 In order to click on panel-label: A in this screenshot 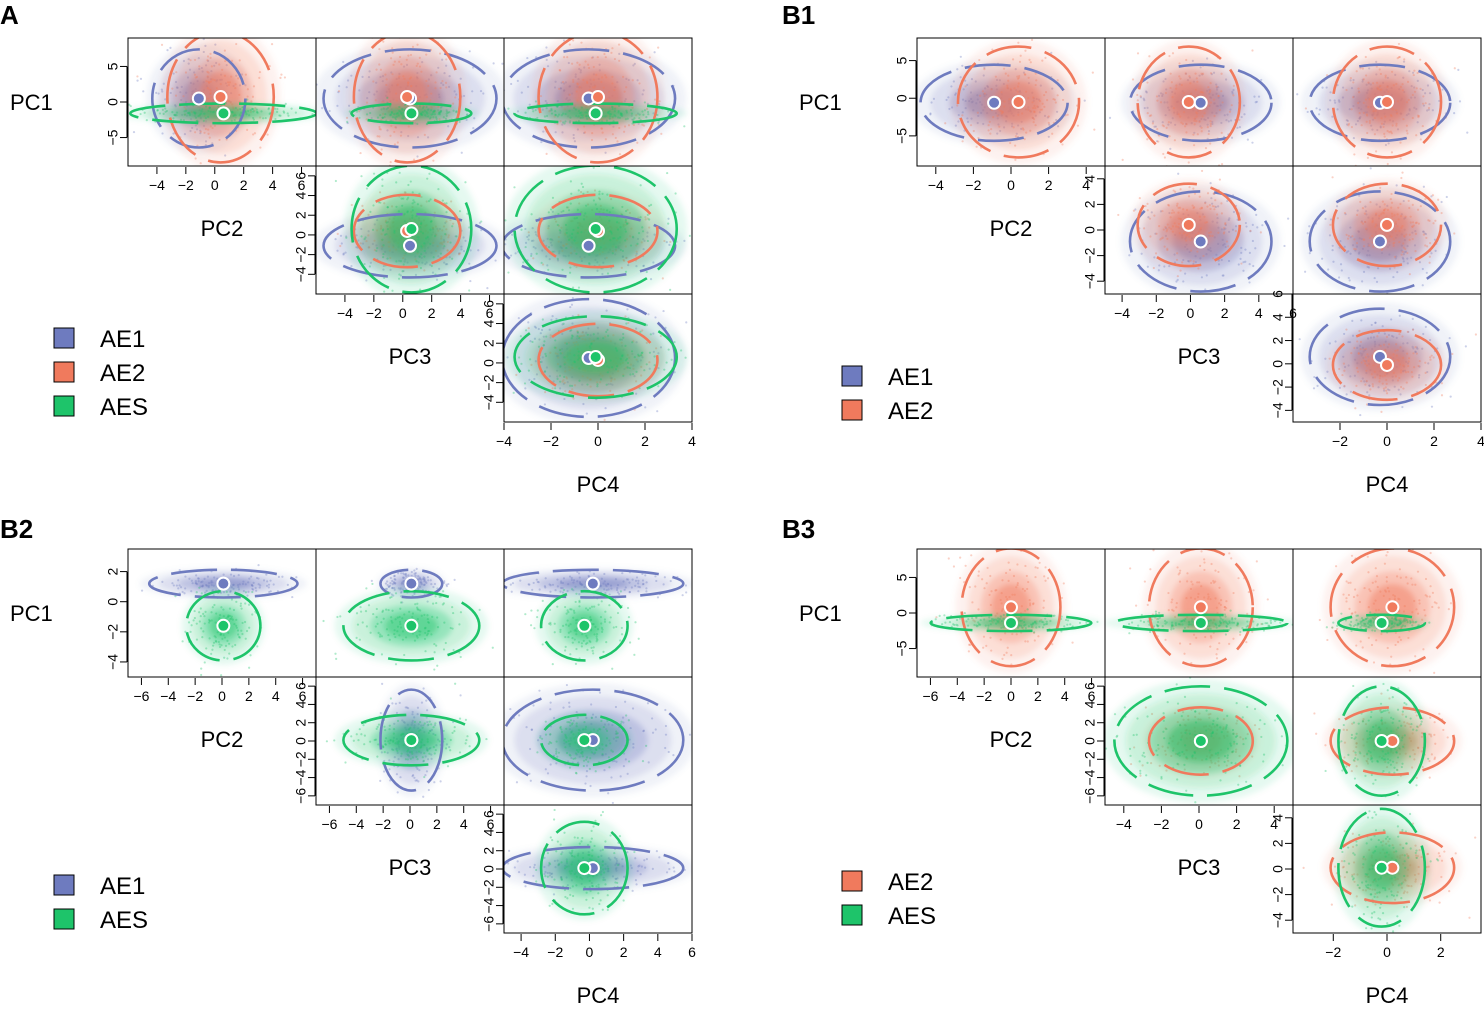, I will do `click(9, 15)`.